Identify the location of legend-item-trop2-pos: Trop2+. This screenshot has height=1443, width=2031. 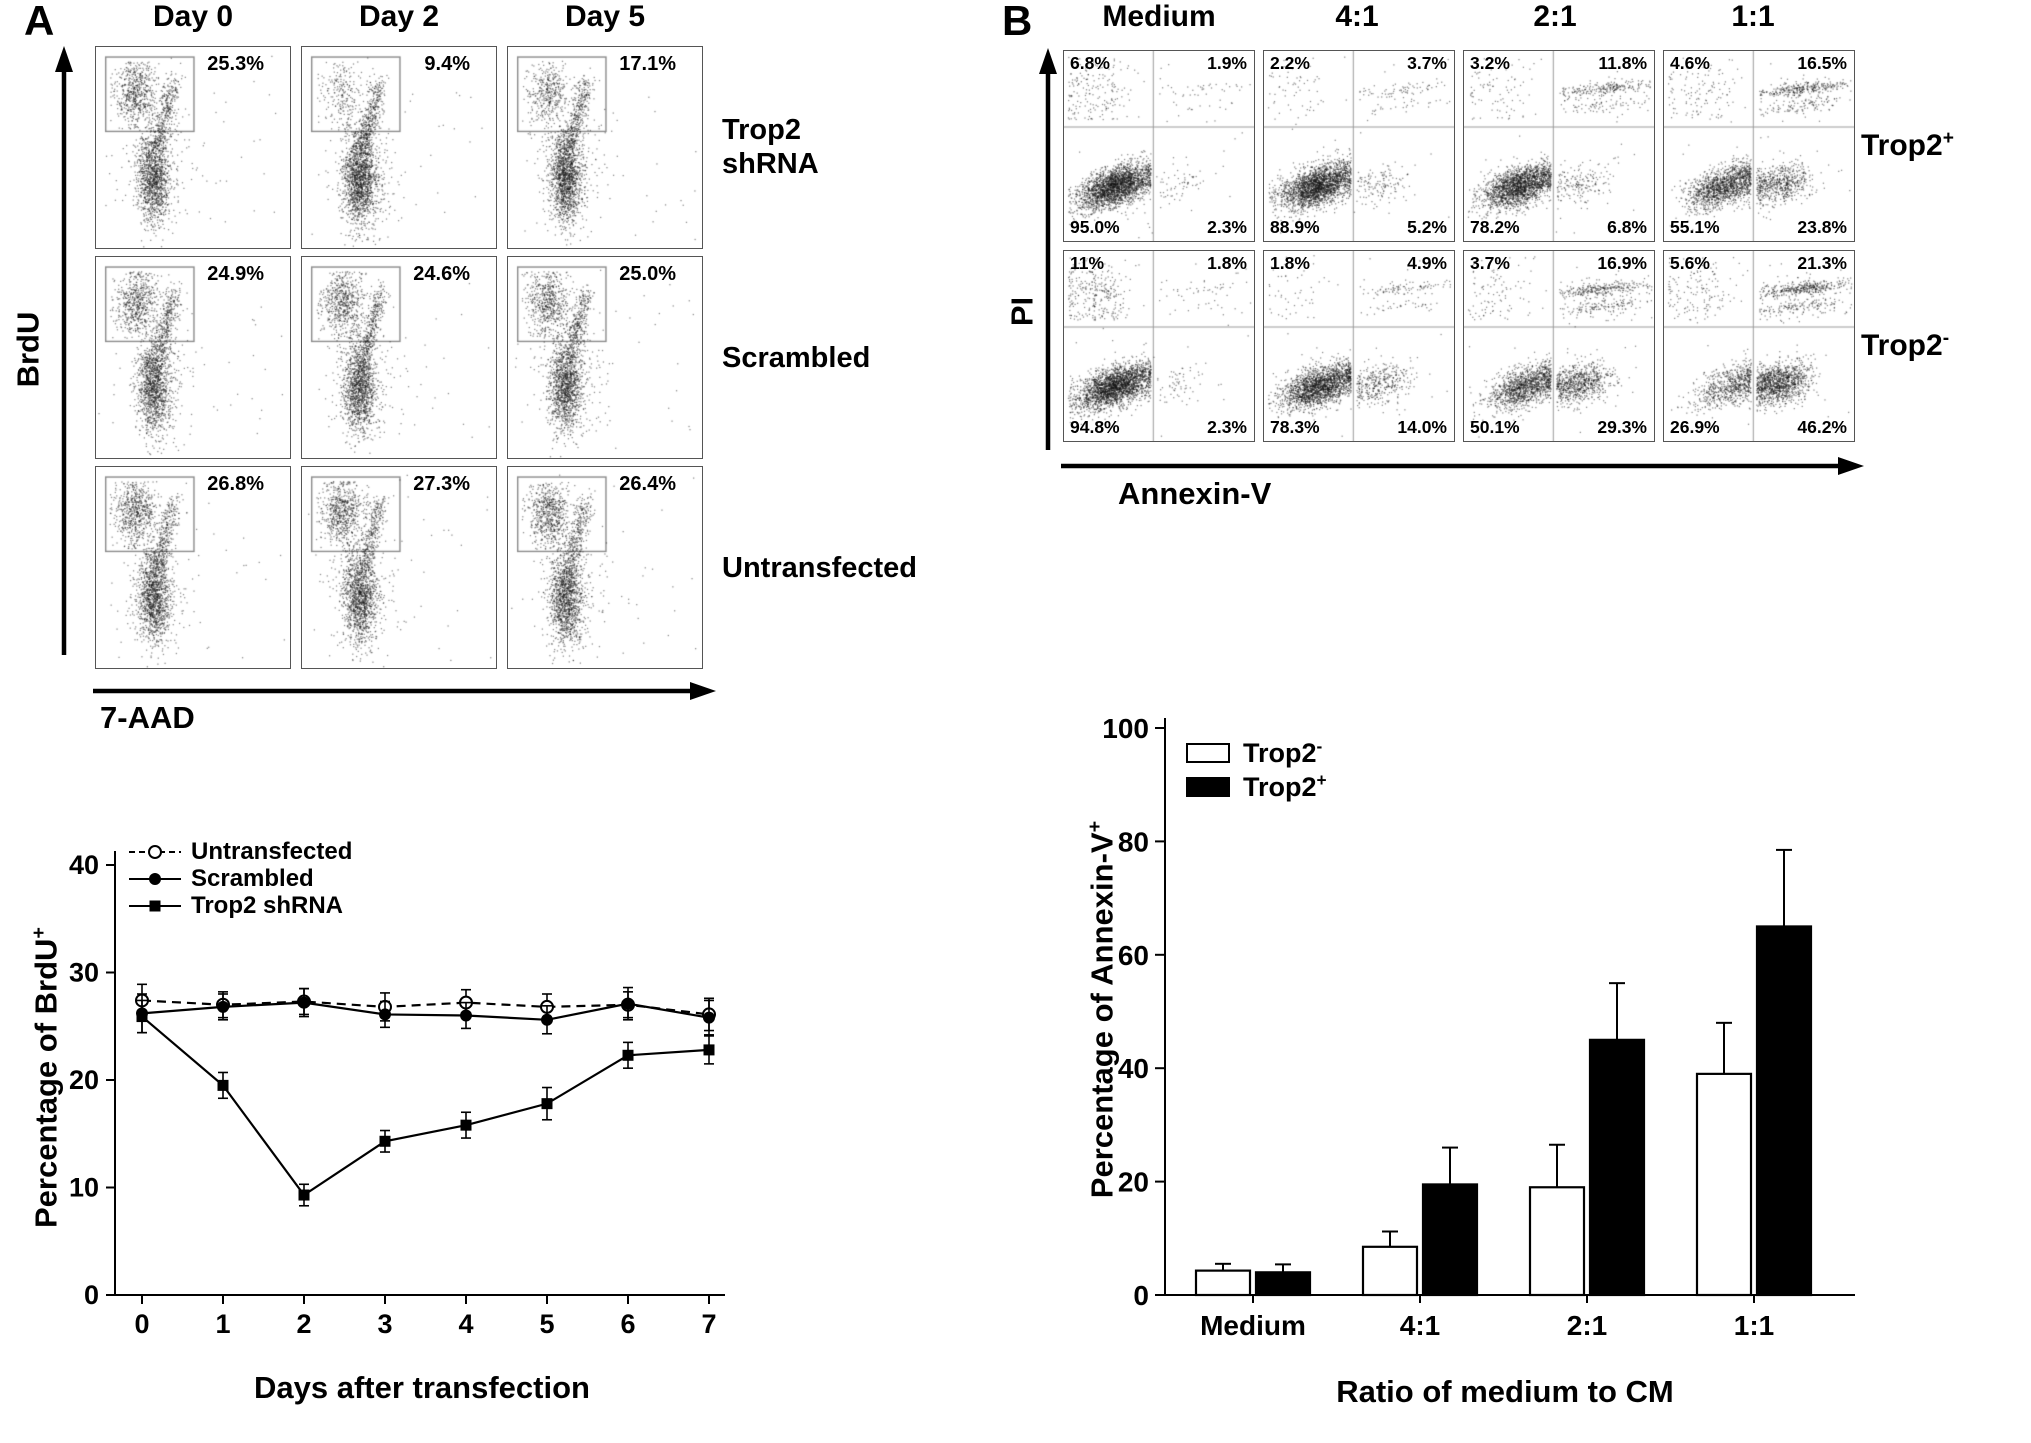
(1256, 787).